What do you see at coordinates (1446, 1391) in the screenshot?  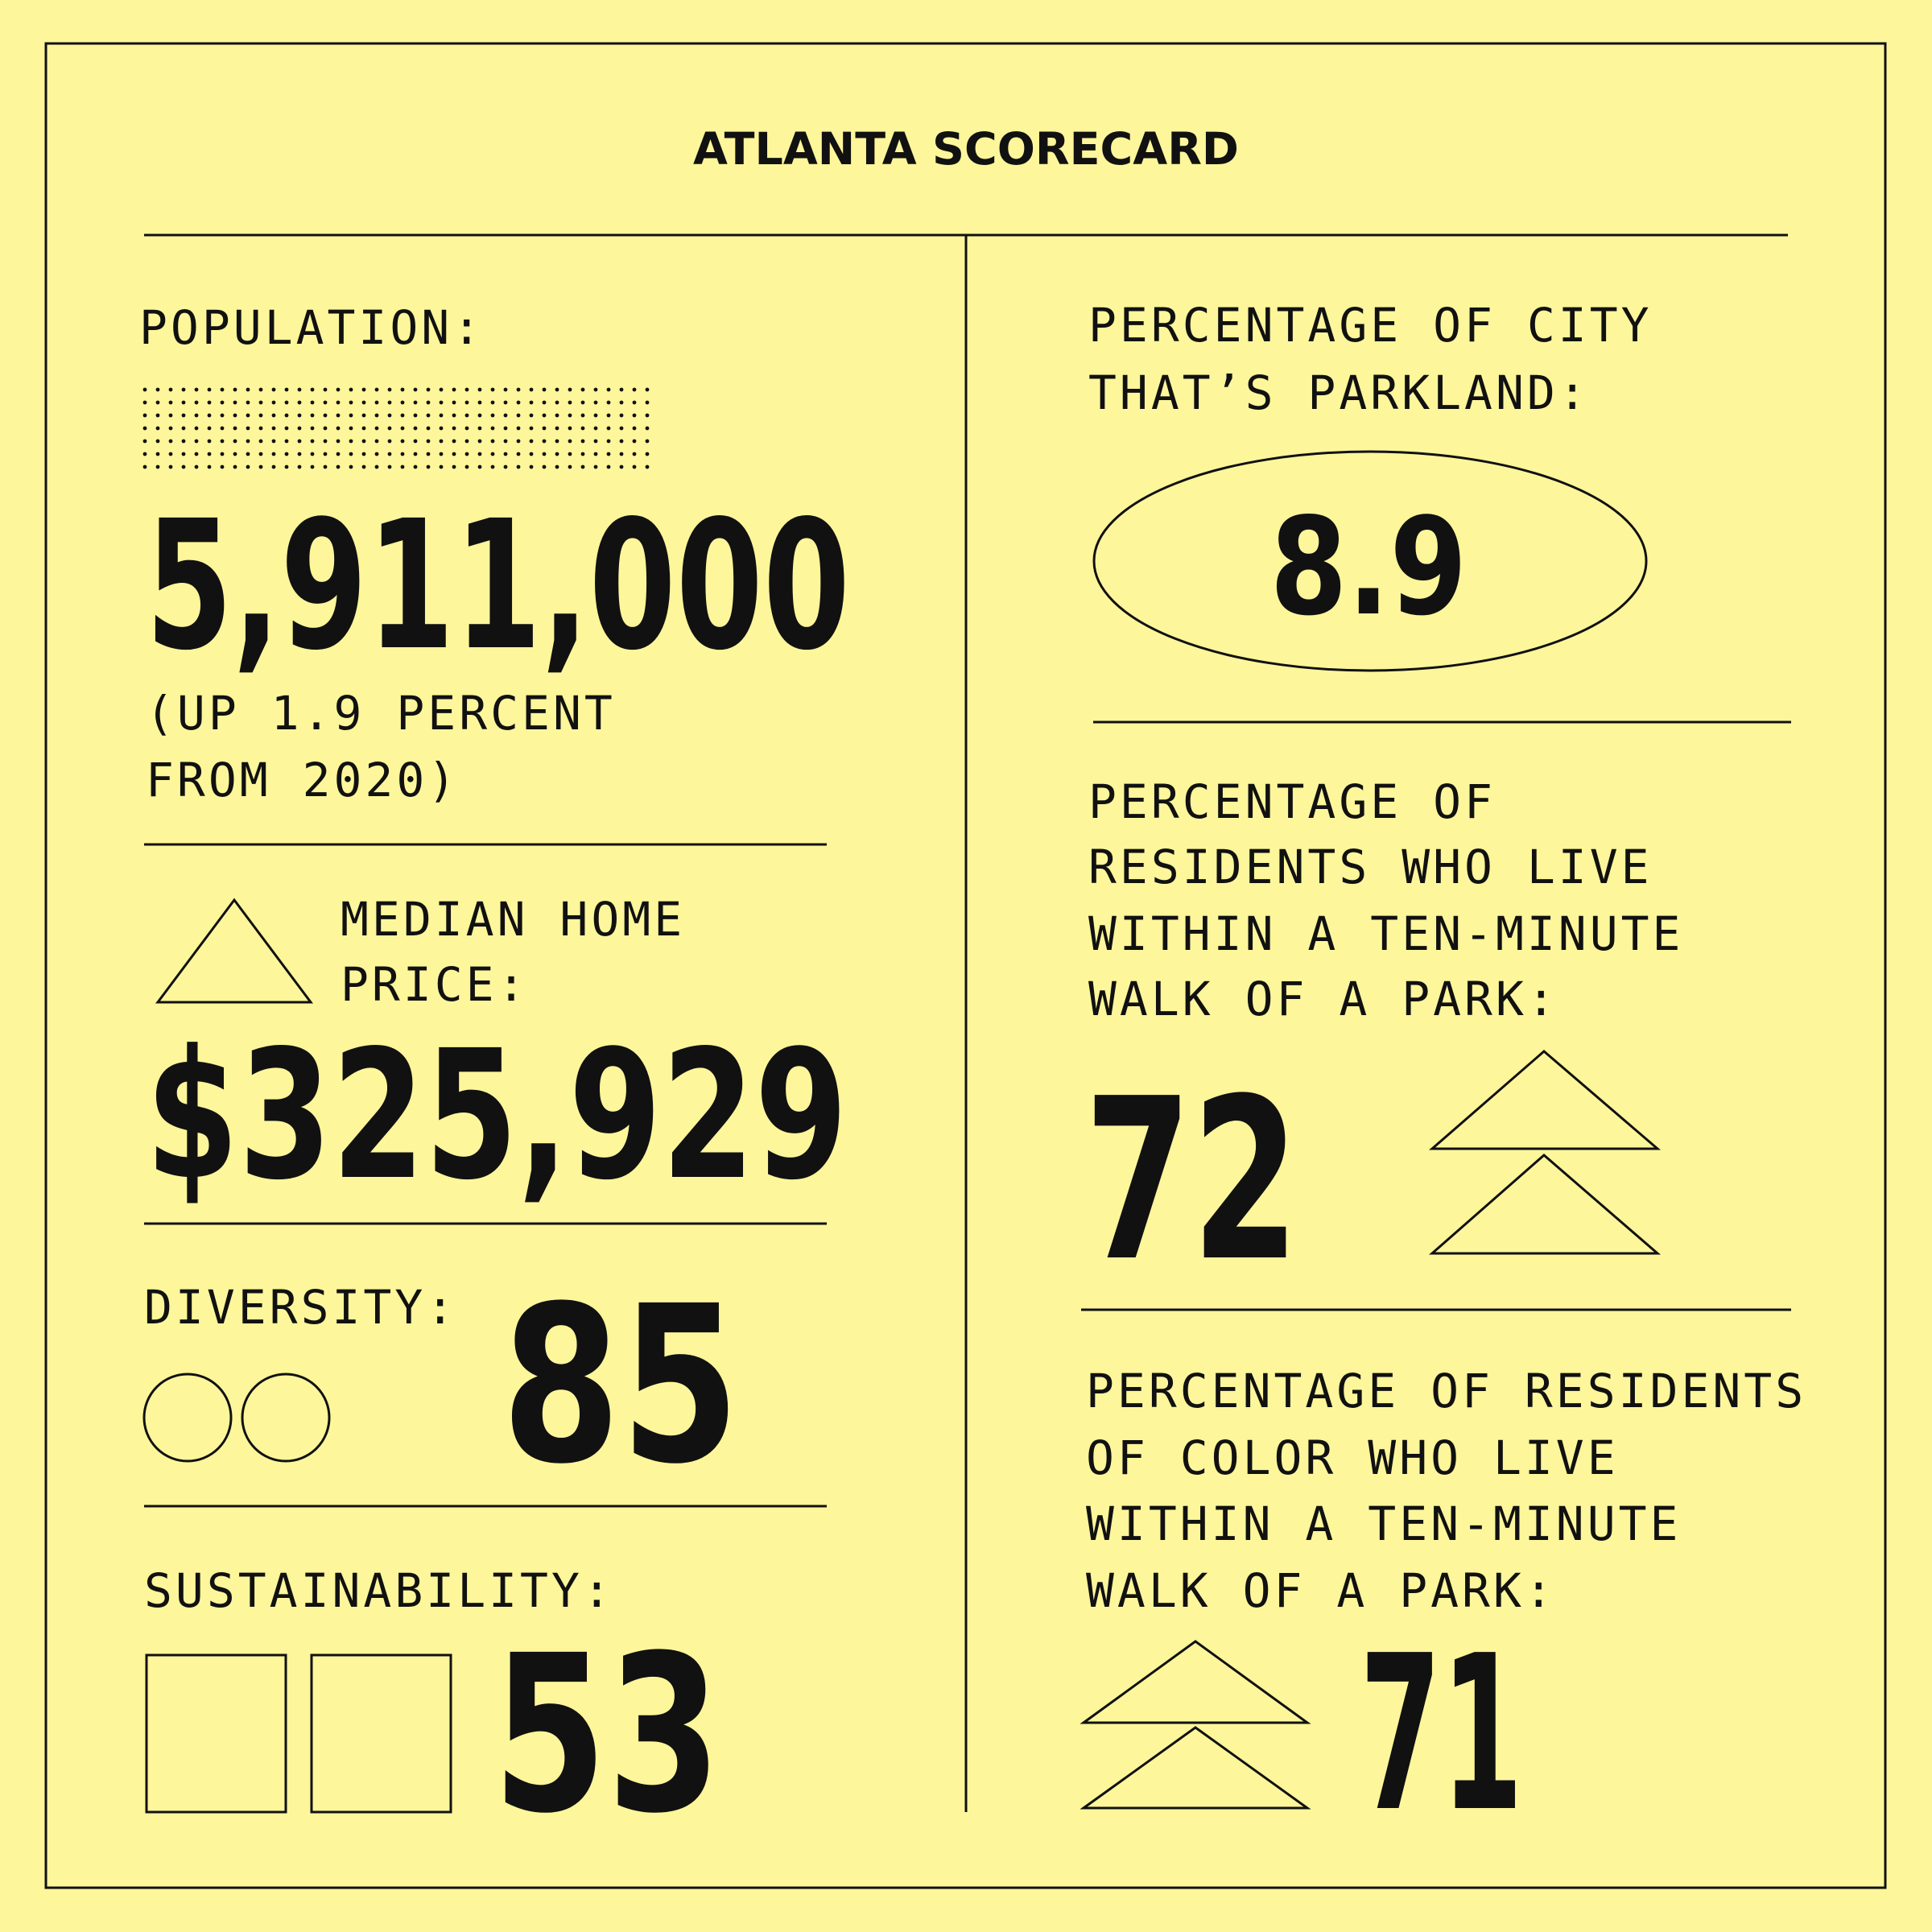 I see `park-access-color-label: PERCENTAGE OF RESIDENTS` at bounding box center [1446, 1391].